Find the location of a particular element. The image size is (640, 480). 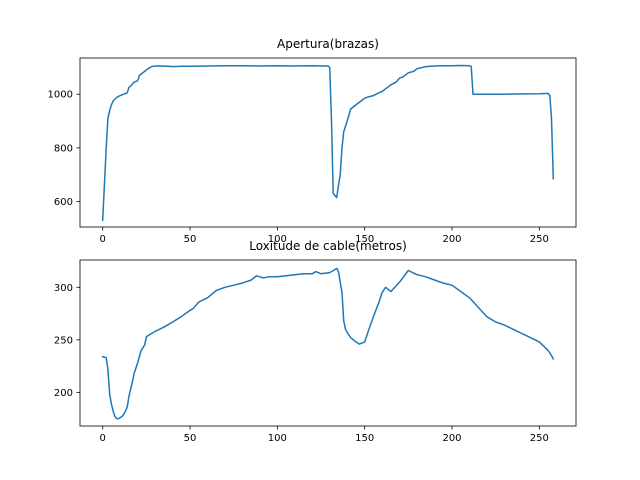

top-x-axis: 0 50 100 150 200 250 is located at coordinates (324, 236).